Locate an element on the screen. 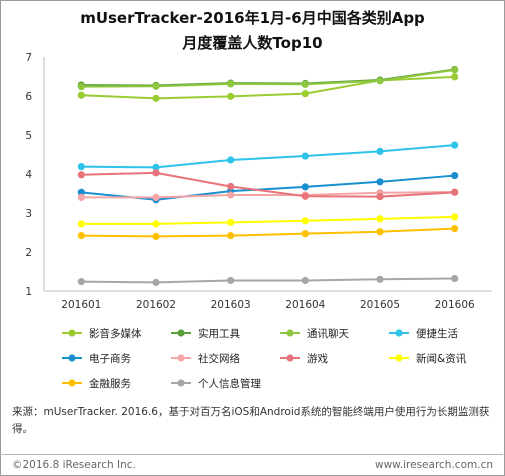 The height and width of the screenshot is (476, 505). legend-label-9: 金融服务 is located at coordinates (110, 383).